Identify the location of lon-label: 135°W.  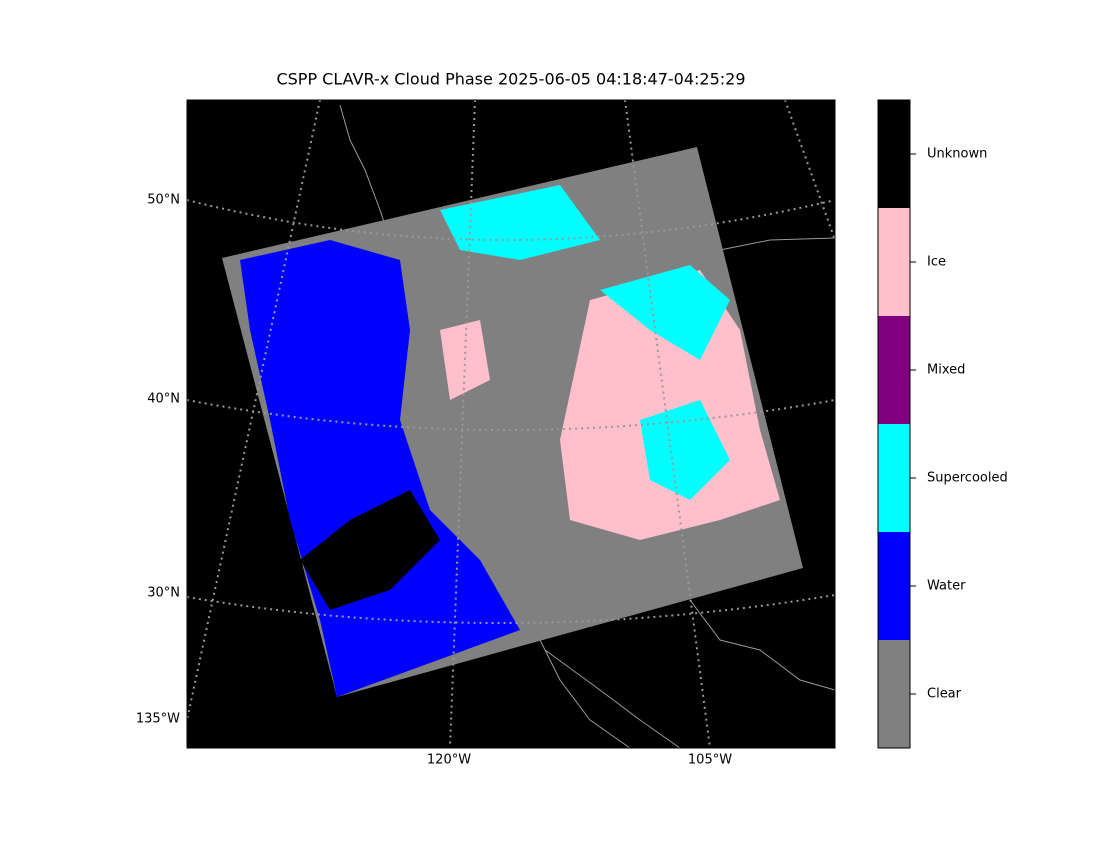
(158, 719).